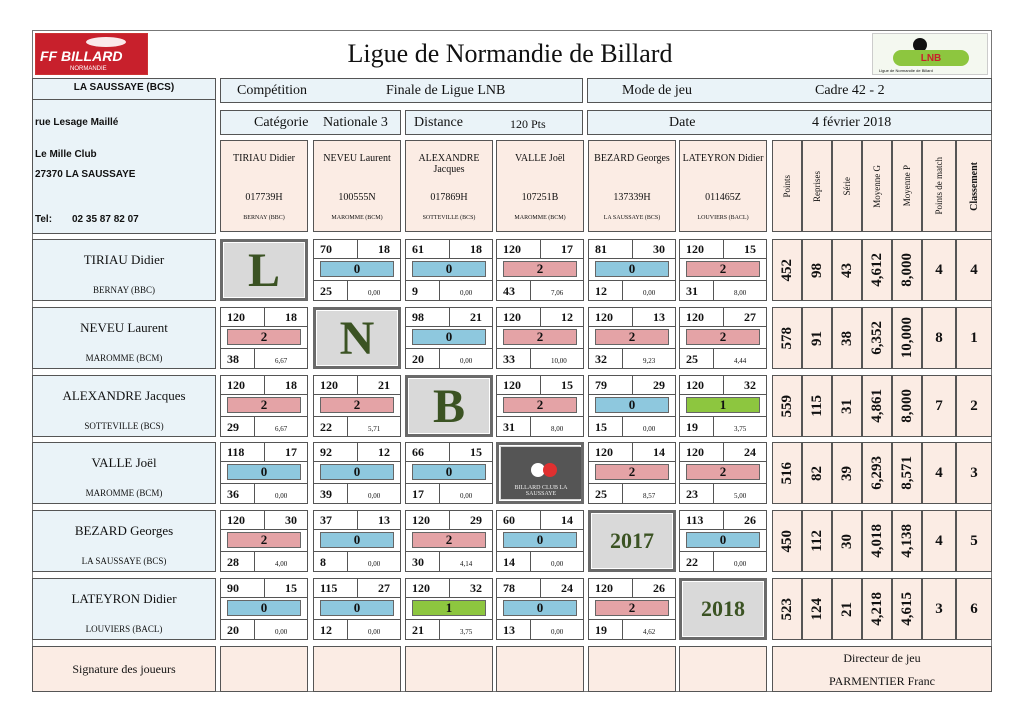  What do you see at coordinates (124, 156) in the screenshot?
I see `club-block` at bounding box center [124, 156].